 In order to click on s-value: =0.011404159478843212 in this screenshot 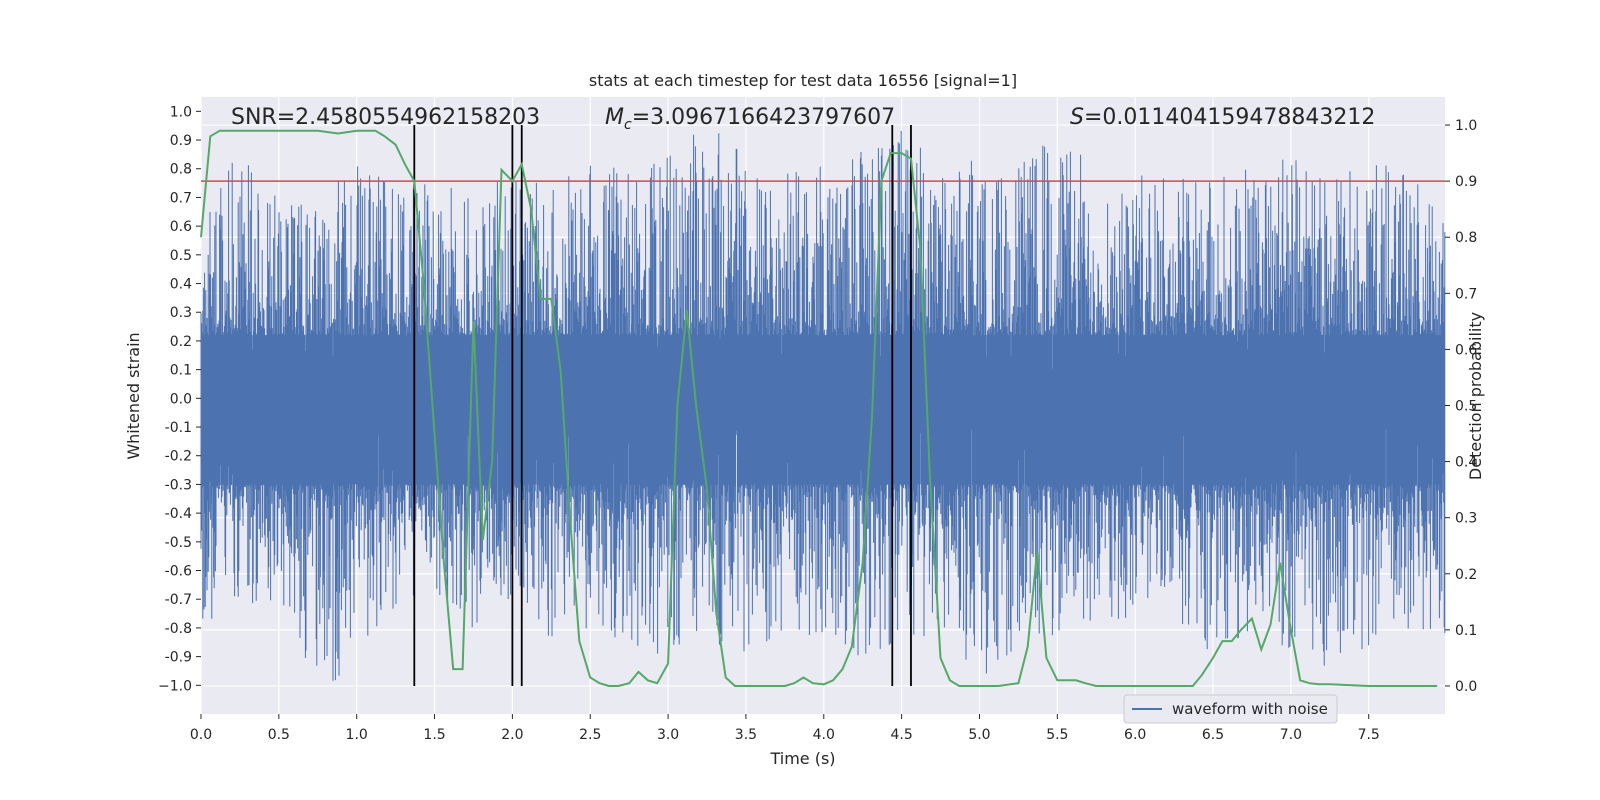, I will do `click(1229, 117)`.